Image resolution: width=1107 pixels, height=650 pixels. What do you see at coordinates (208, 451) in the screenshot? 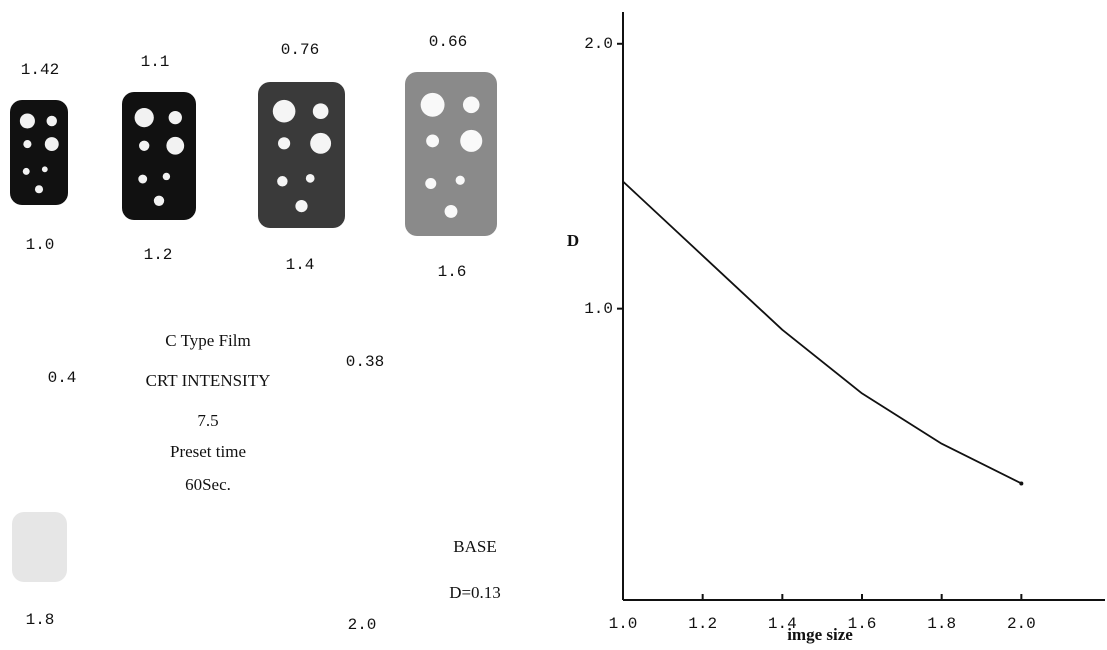
I see `film-info: Preset time` at bounding box center [208, 451].